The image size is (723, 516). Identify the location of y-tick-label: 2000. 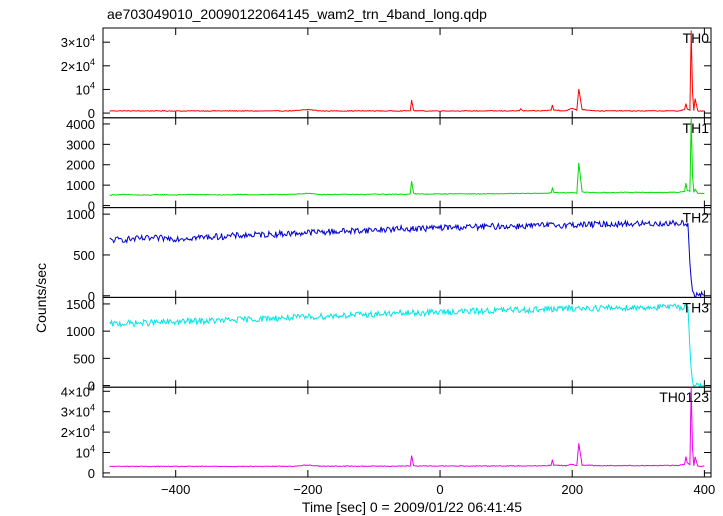
(80, 165).